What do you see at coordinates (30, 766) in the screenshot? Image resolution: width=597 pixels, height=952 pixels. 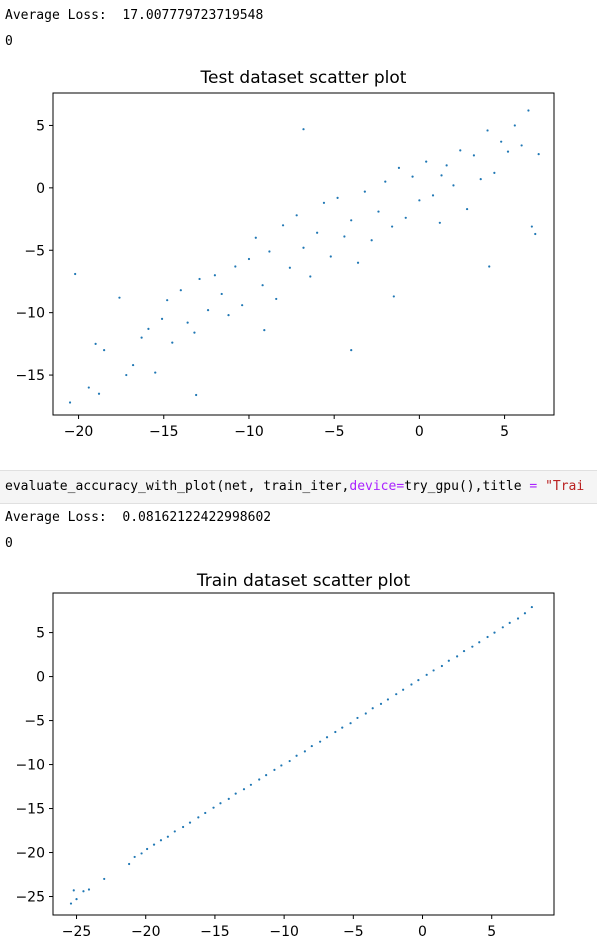 I see `y-tick-label: −10` at bounding box center [30, 766].